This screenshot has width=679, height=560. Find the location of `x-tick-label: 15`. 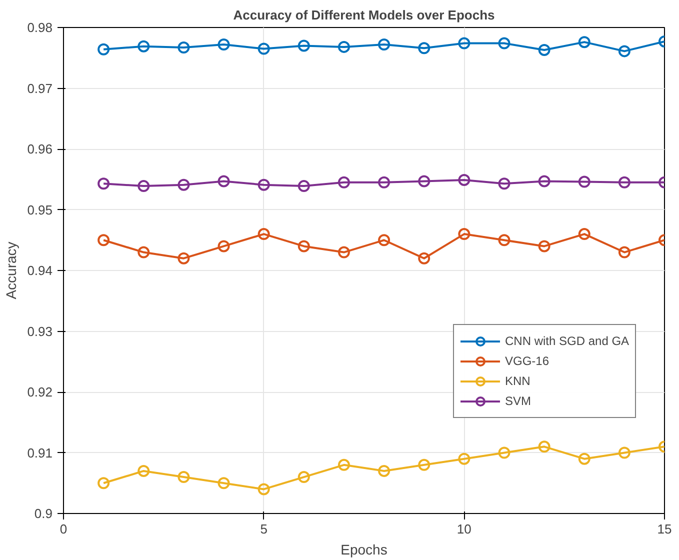

x-tick-label: 15 is located at coordinates (664, 529).